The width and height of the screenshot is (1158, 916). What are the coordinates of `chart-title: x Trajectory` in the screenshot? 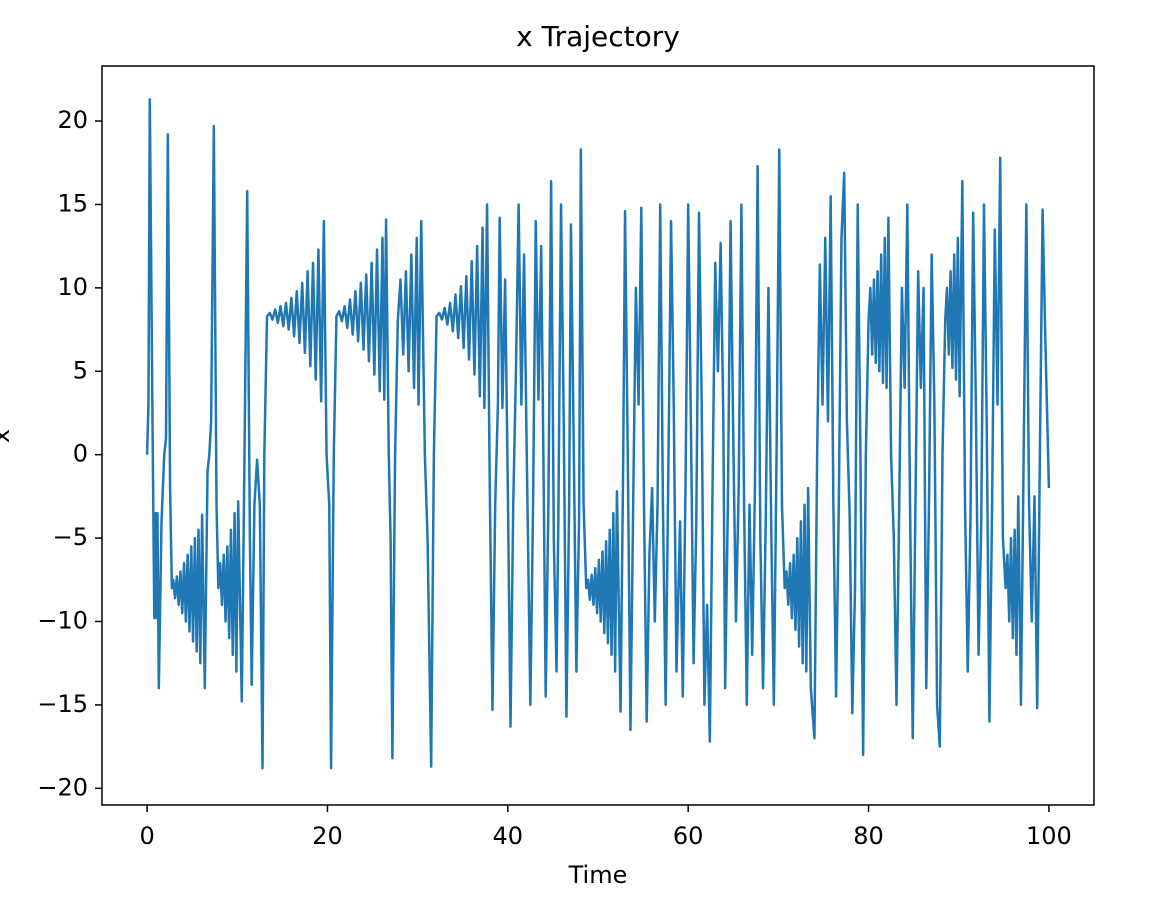 It's located at (598, 36).